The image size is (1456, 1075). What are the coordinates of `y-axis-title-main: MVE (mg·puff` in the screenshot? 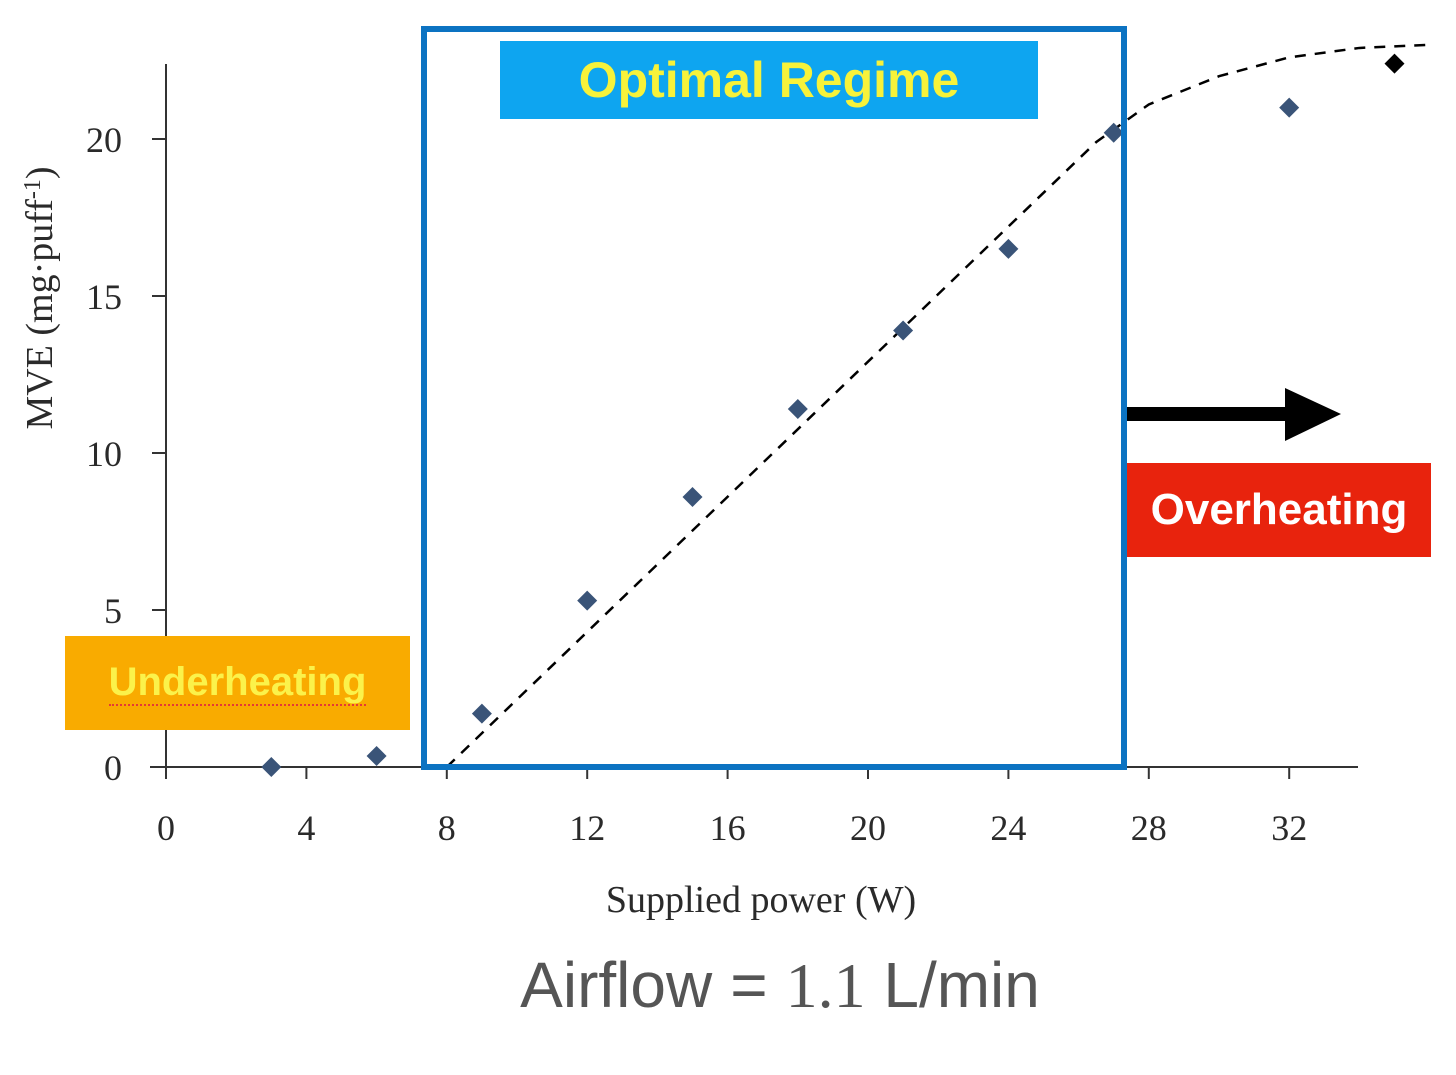 It's located at (40, 314).